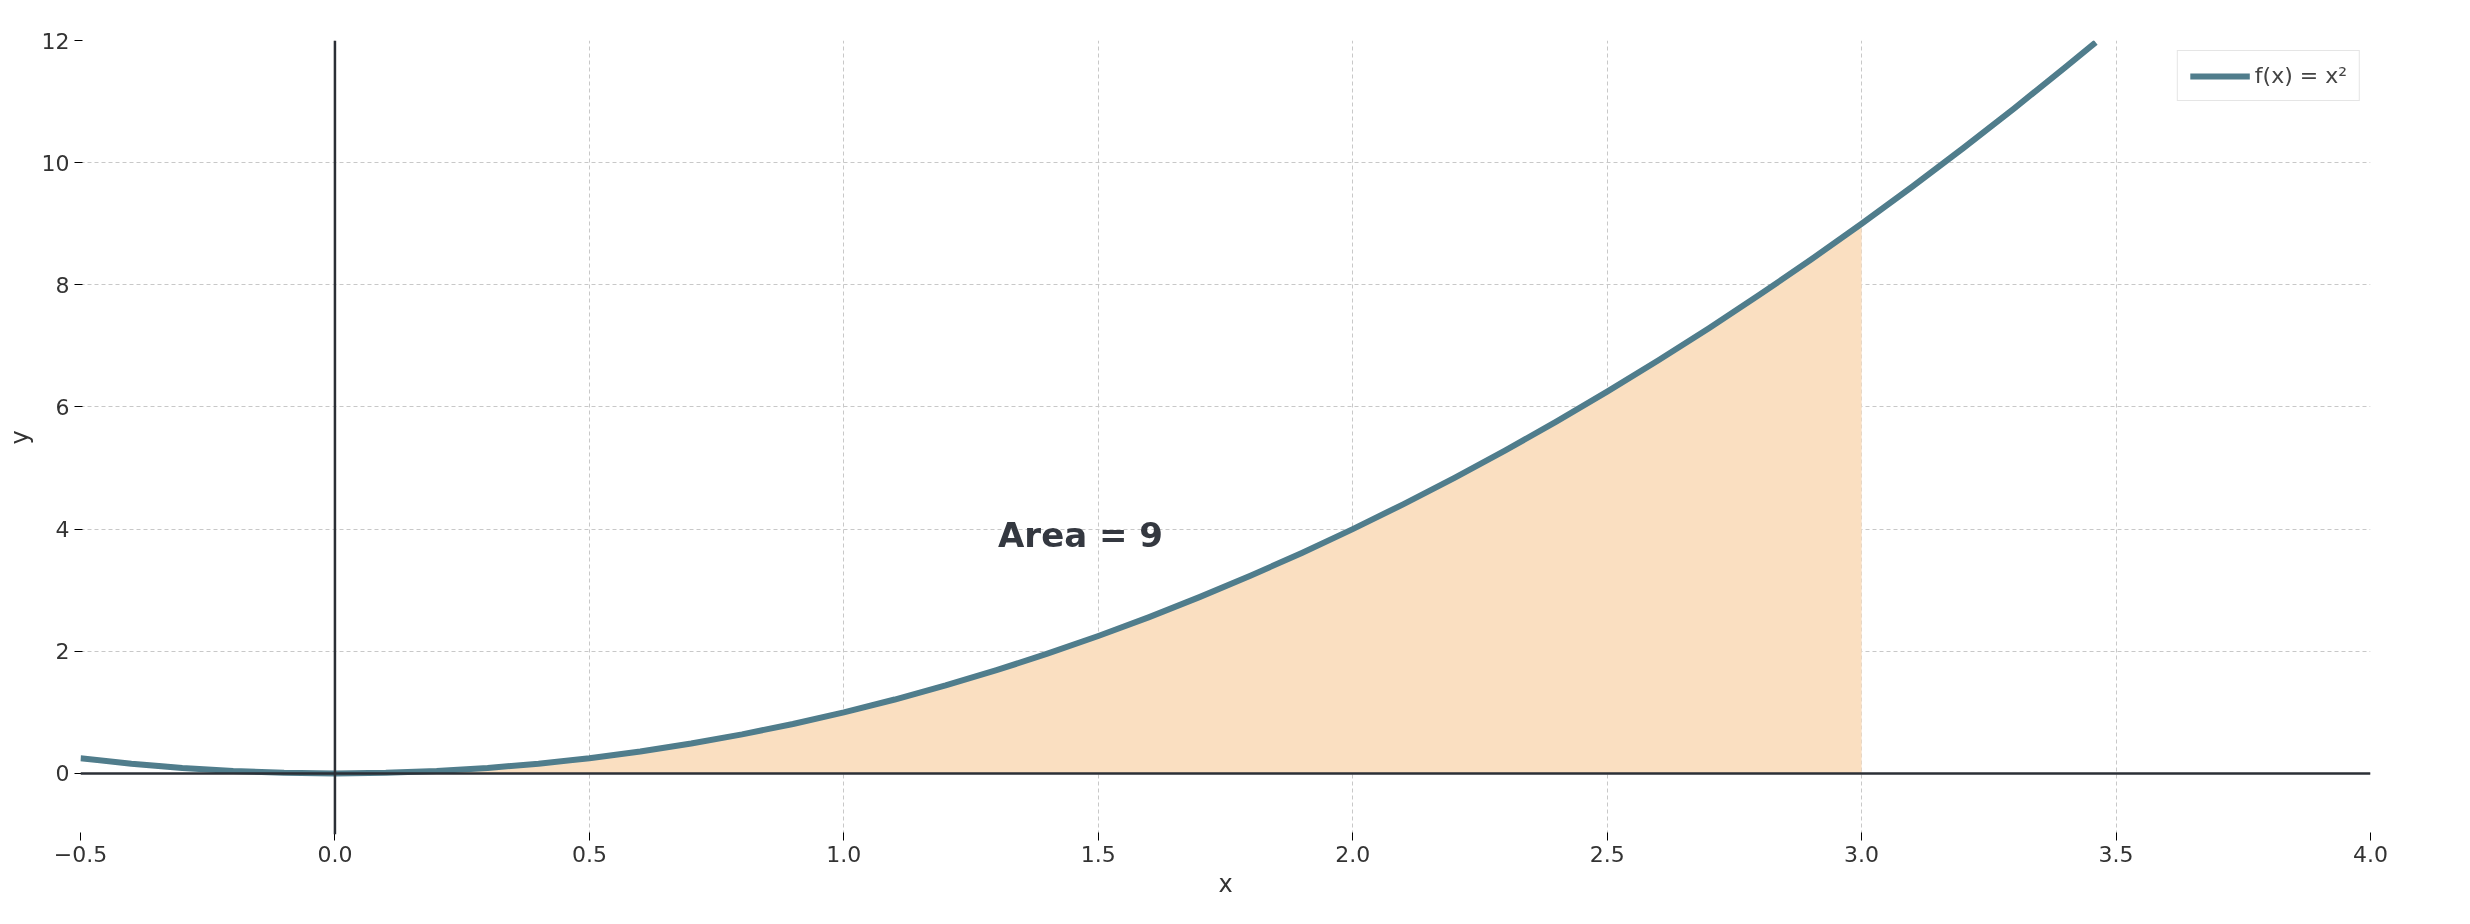  What do you see at coordinates (80, 854) in the screenshot?
I see `x-tick-label: −0.5` at bounding box center [80, 854].